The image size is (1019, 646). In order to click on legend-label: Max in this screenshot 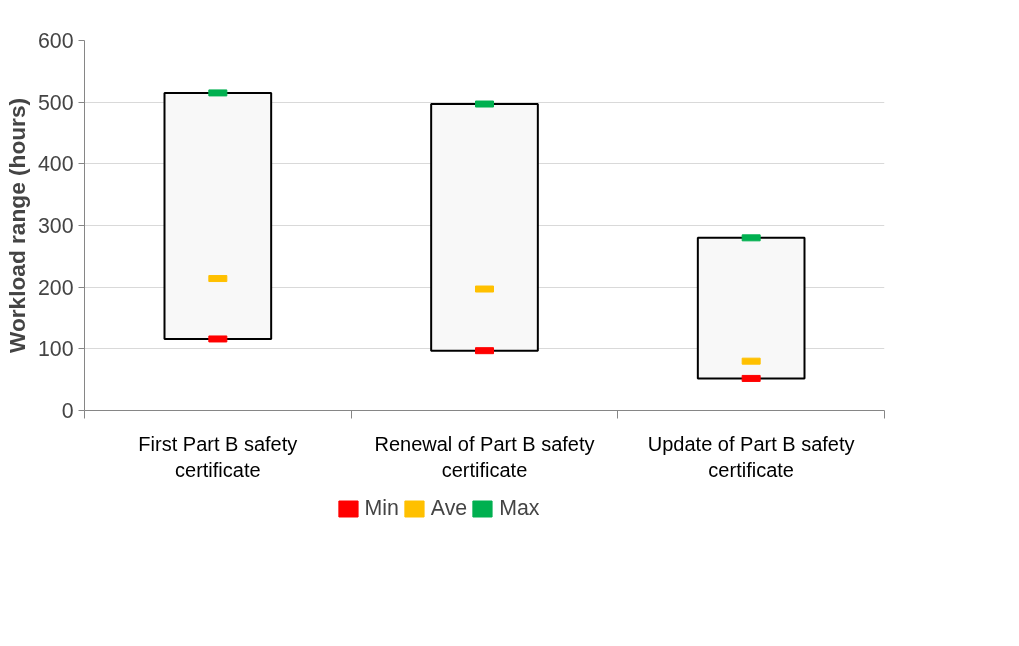, I will do `click(519, 508)`.